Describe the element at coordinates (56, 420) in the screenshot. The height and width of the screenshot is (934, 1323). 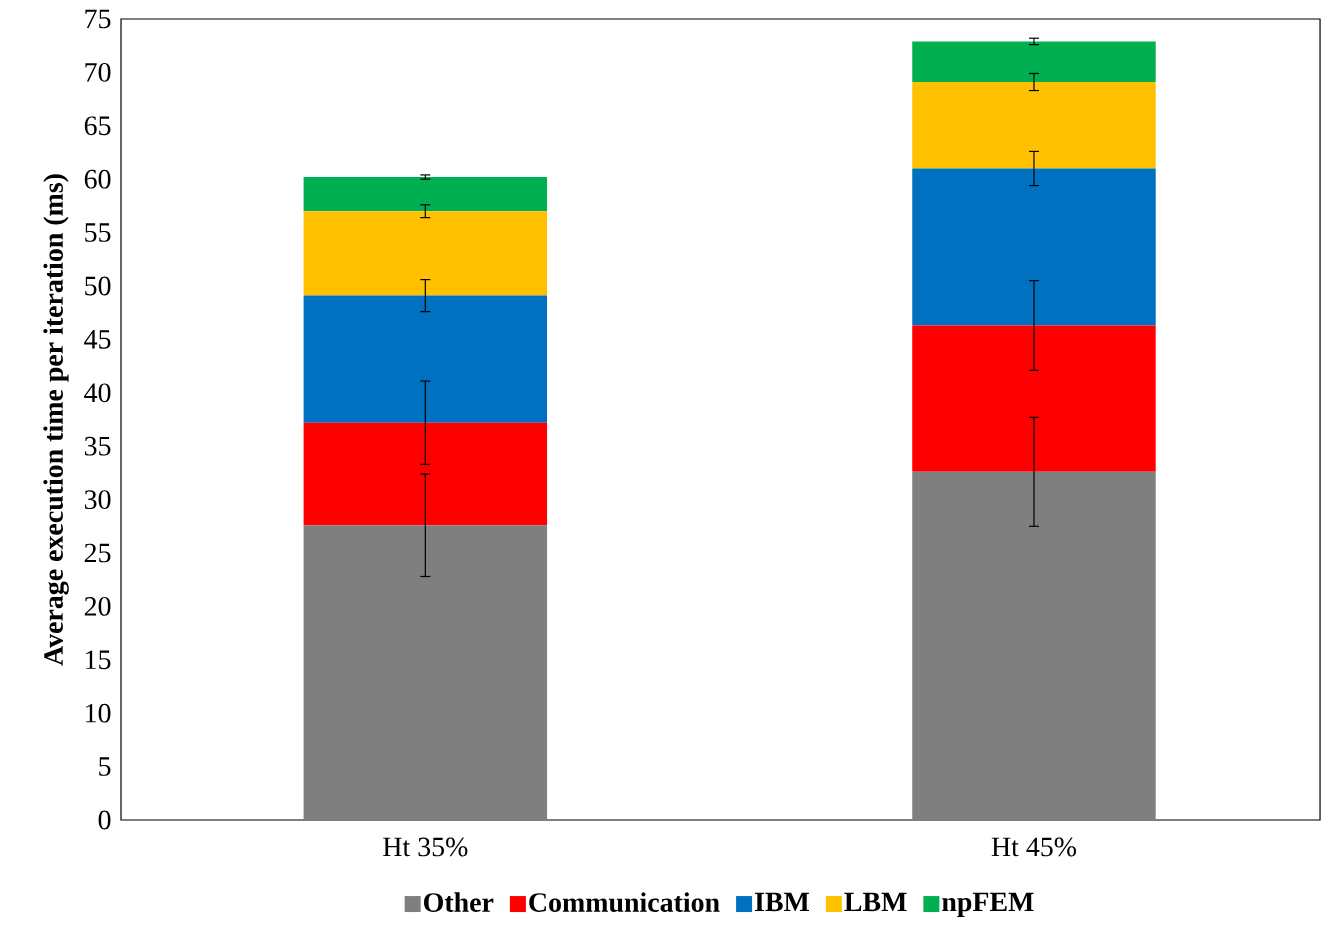
I see `y-axis-title: Average execution time per iteration (ms)` at that location.